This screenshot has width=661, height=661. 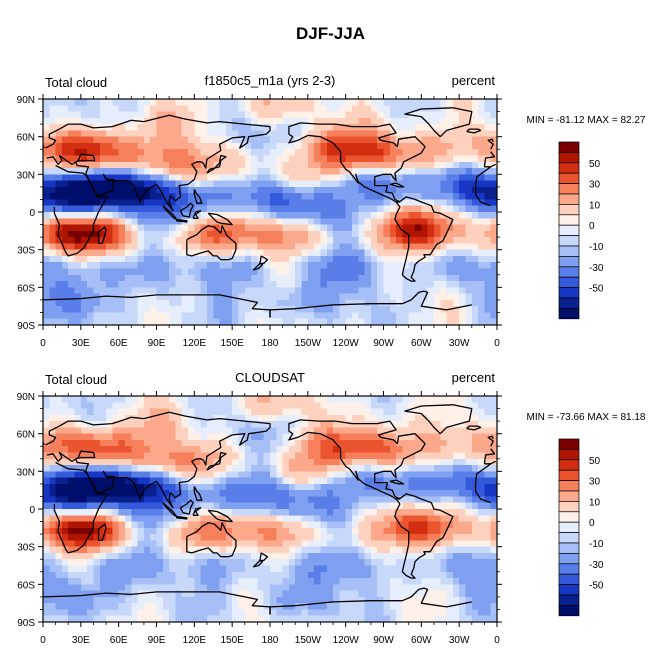 What do you see at coordinates (264, 260) in the screenshot?
I see `coastline-new-zealand` at bounding box center [264, 260].